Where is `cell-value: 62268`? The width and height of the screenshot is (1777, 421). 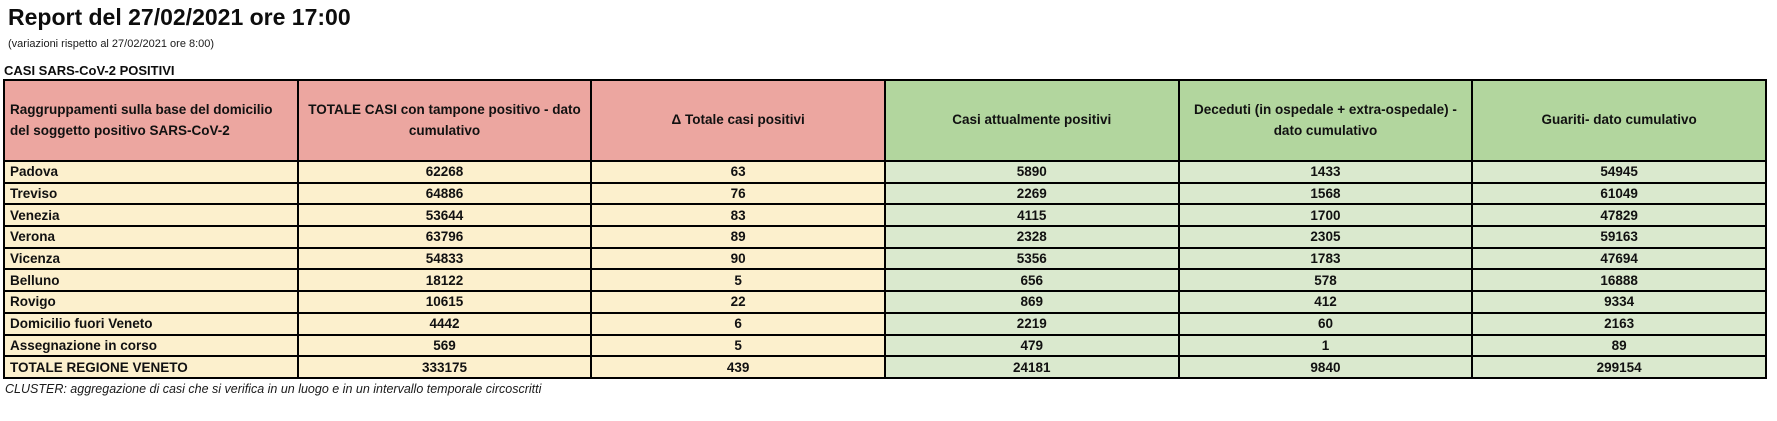 cell-value: 62268 is located at coordinates (444, 172).